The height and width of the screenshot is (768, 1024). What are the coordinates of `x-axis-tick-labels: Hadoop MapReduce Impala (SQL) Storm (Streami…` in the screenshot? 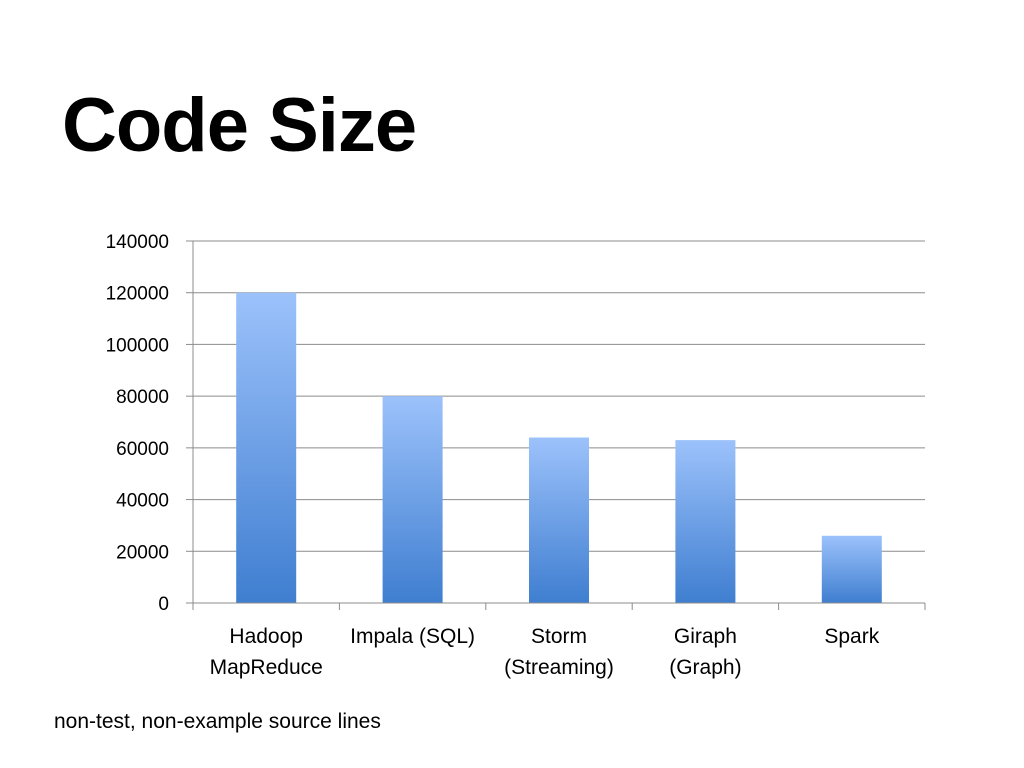 It's located at (545, 652).